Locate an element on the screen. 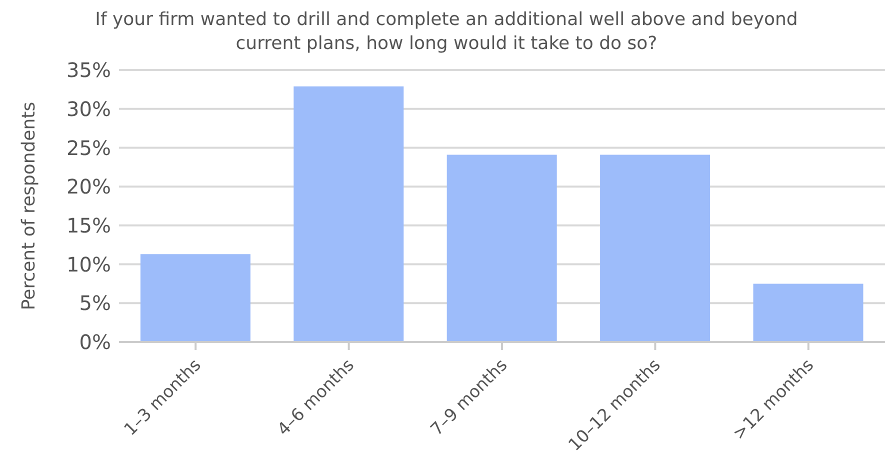  y-tick-label: 0% is located at coordinates (95, 342).